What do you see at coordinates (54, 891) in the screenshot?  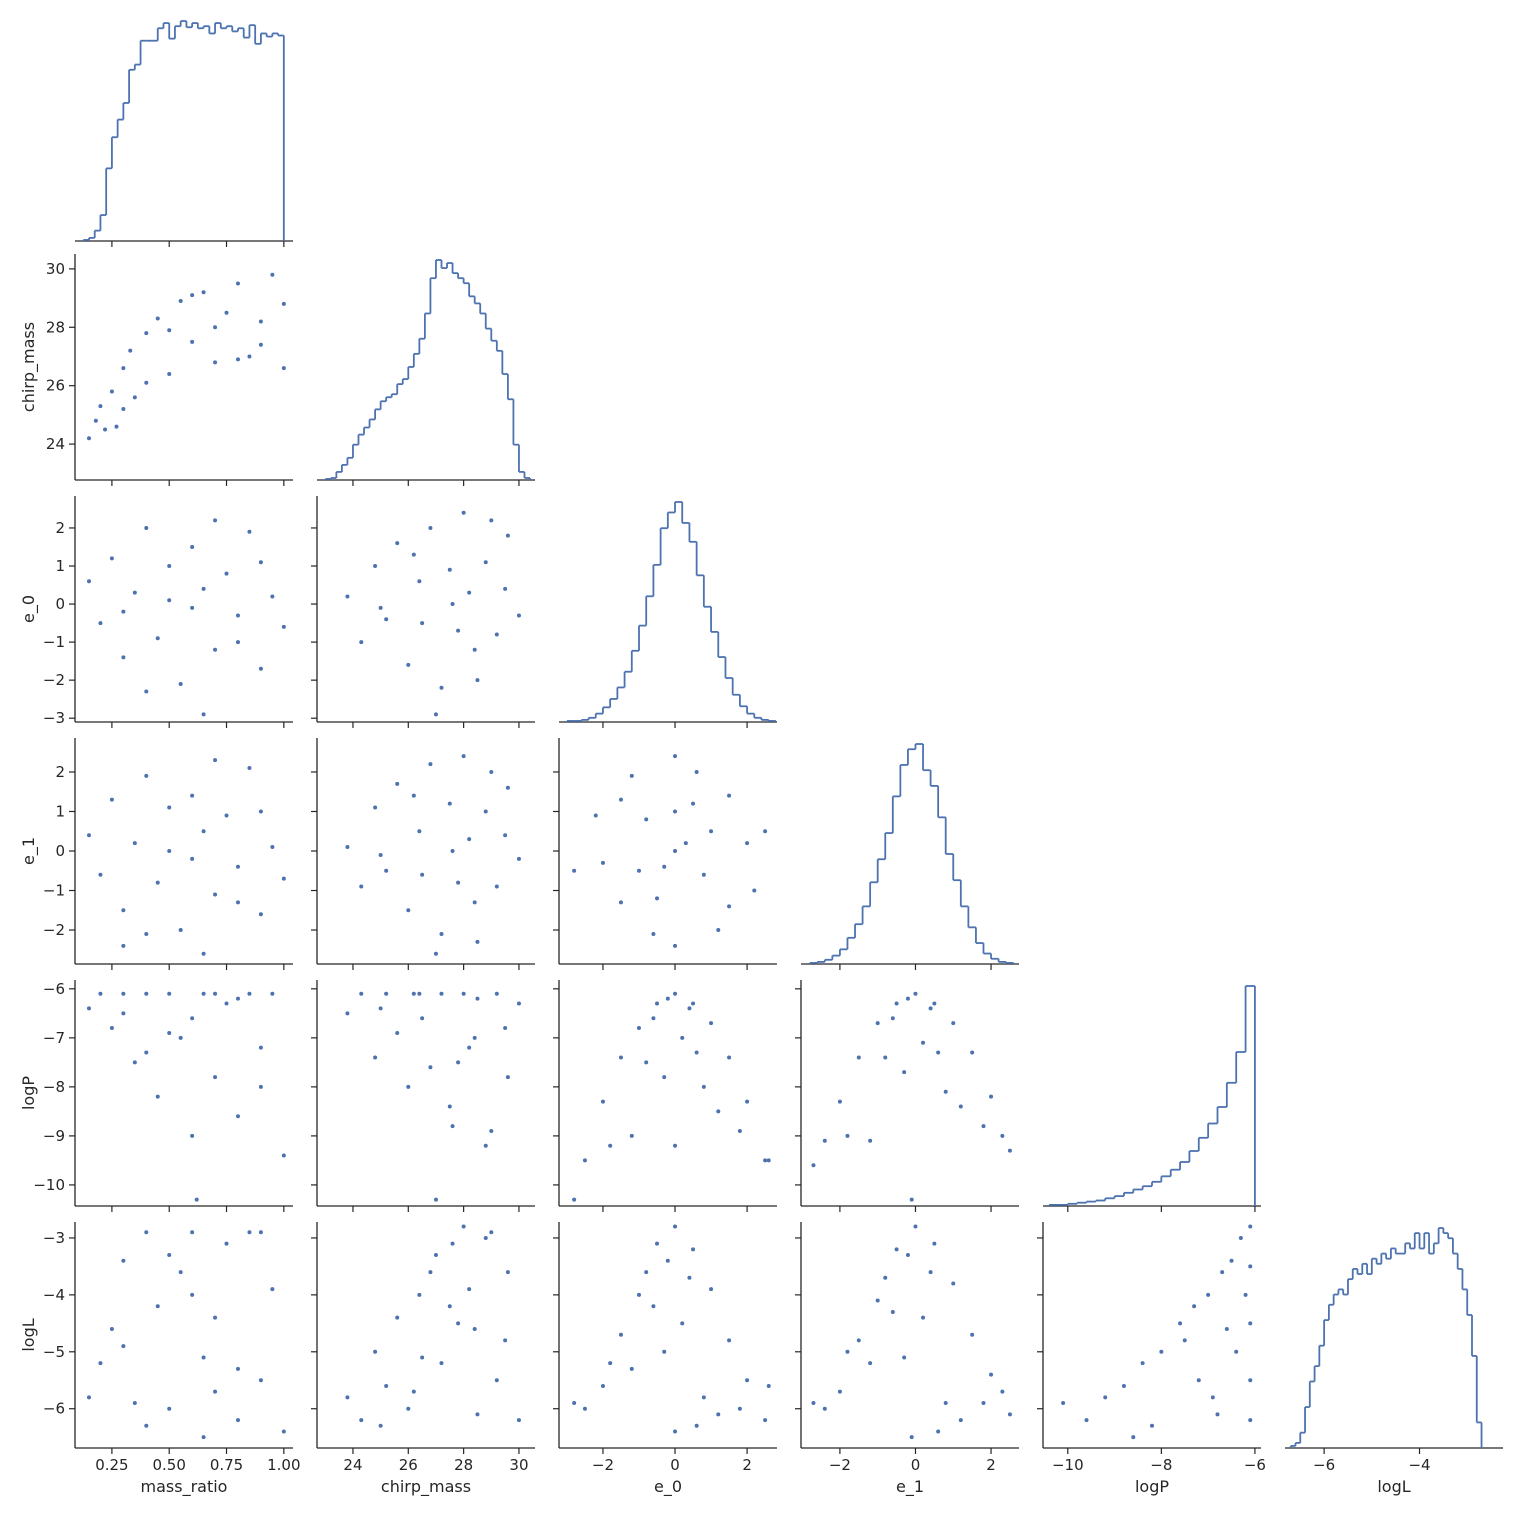 I see `y-tick-label: −1` at bounding box center [54, 891].